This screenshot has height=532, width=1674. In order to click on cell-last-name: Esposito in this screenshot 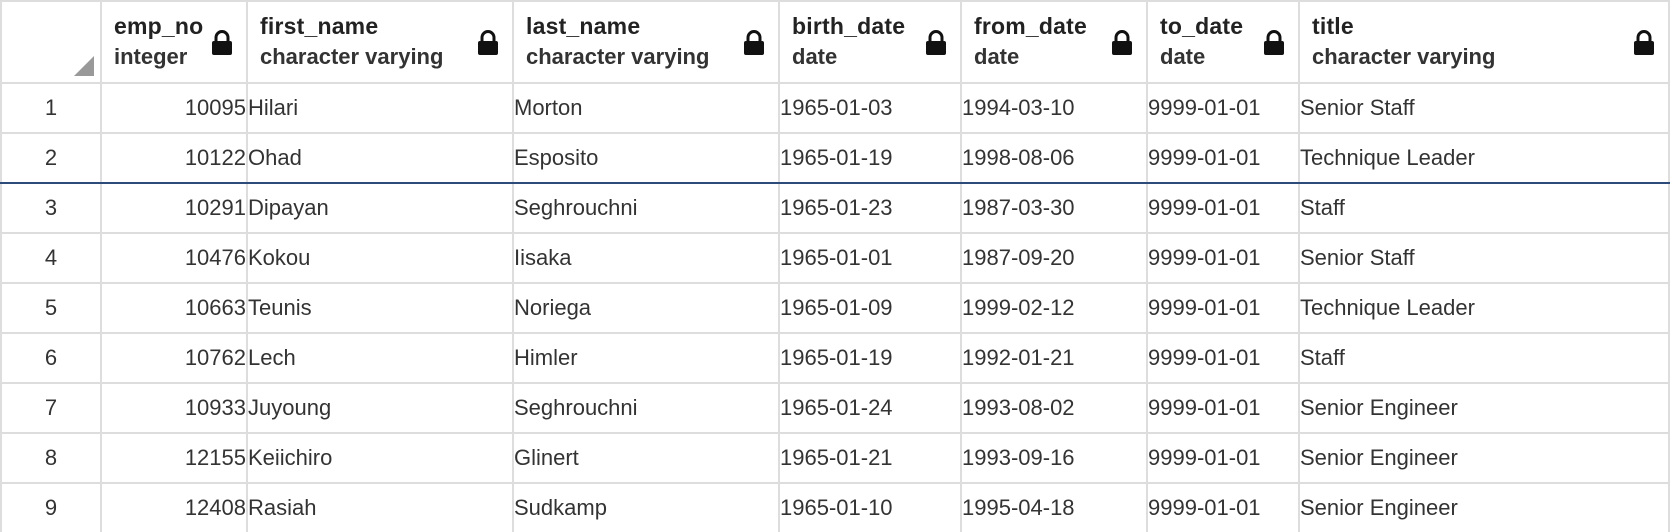, I will do `click(646, 158)`.